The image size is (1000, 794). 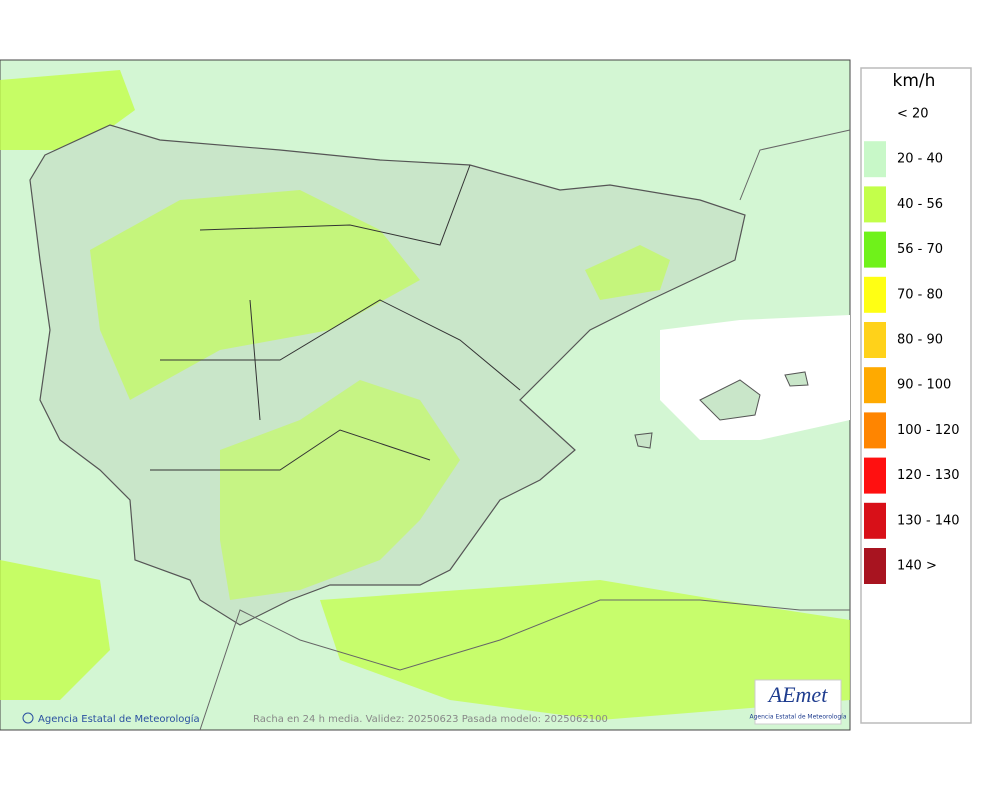 What do you see at coordinates (928, 475) in the screenshot?
I see `legend-label: 120 - 130` at bounding box center [928, 475].